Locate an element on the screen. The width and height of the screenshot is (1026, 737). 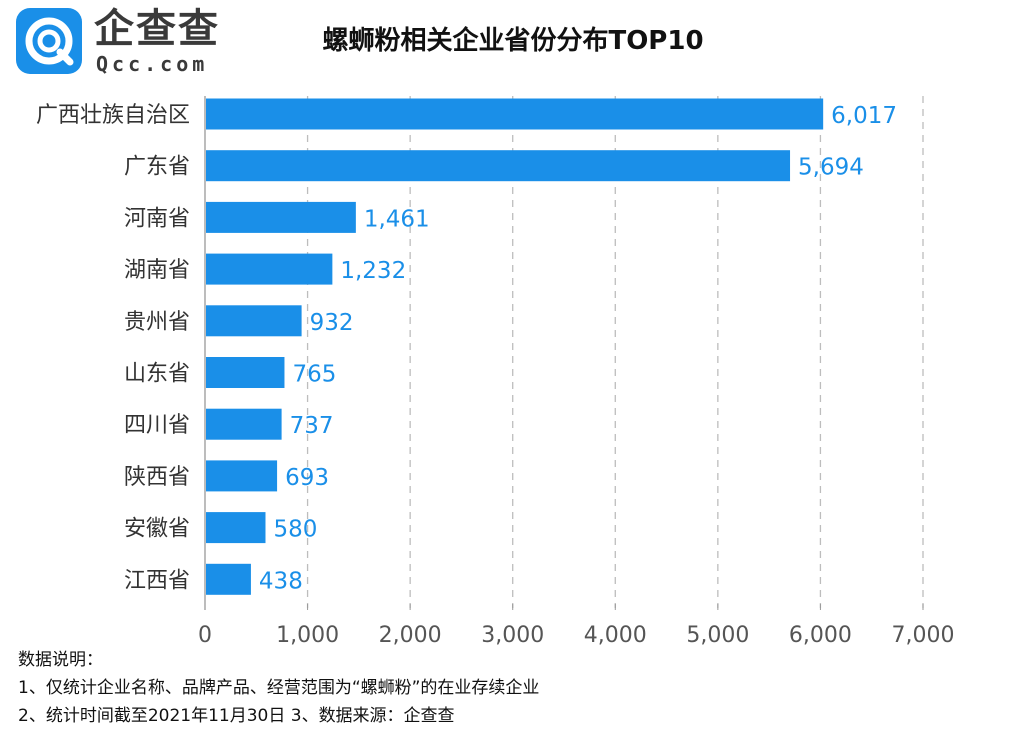
x-tick-label: 2,000 is located at coordinates (410, 635).